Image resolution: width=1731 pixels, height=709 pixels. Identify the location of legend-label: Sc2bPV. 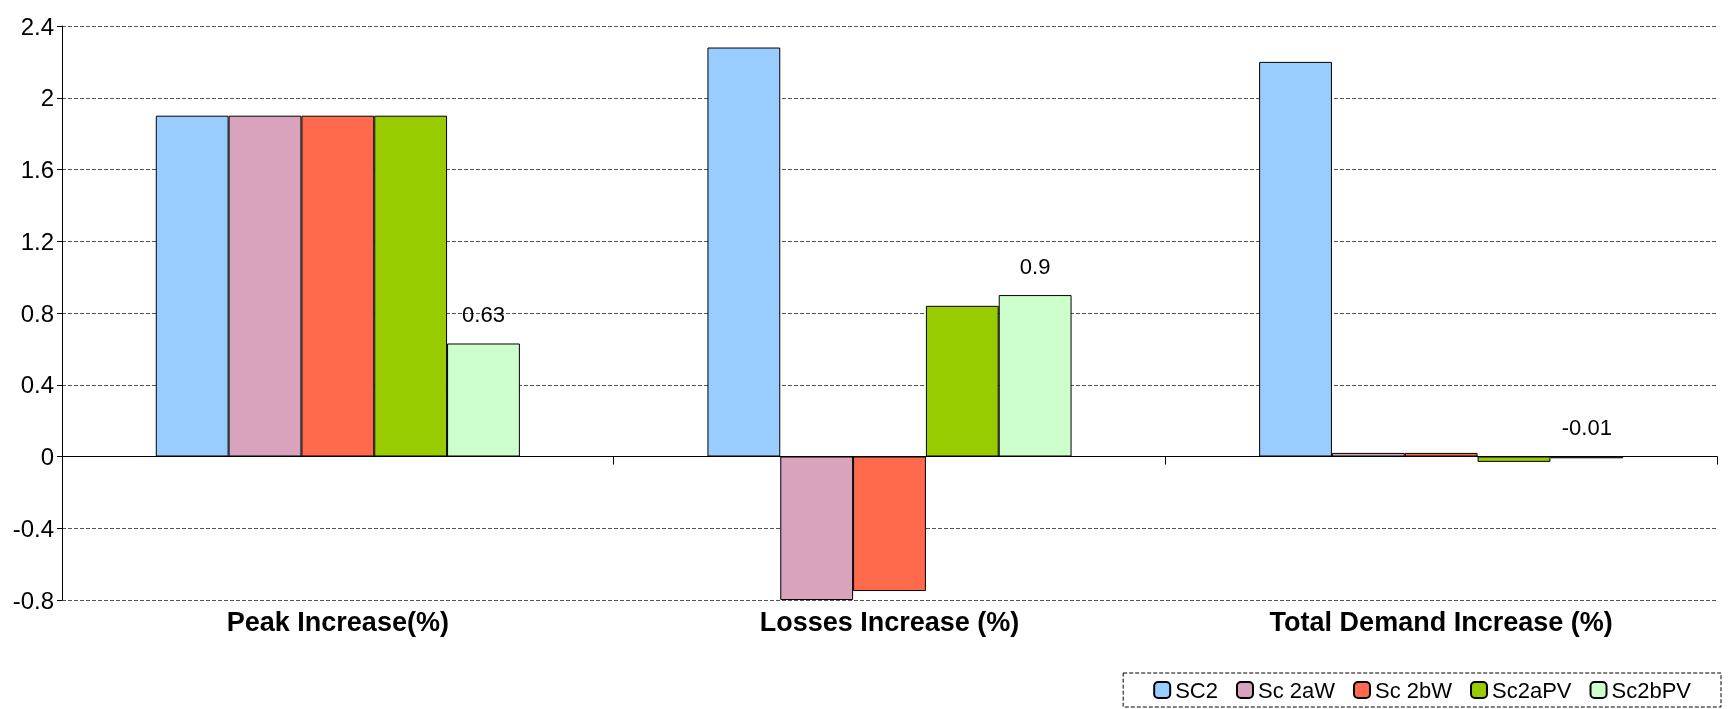
(1651, 690).